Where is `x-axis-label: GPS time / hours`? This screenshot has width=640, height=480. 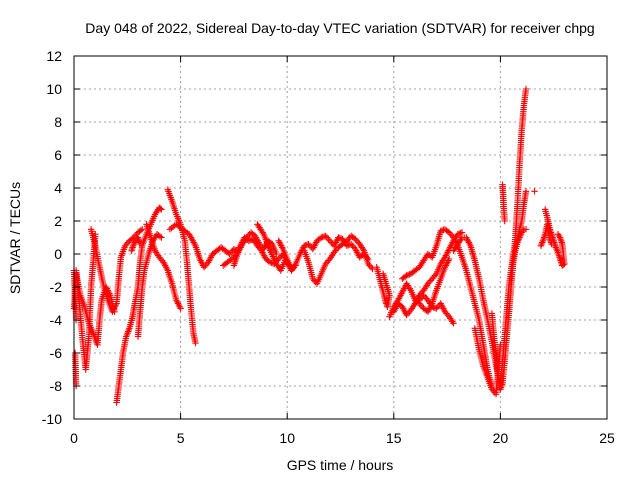
x-axis-label: GPS time / hours is located at coordinates (340, 465).